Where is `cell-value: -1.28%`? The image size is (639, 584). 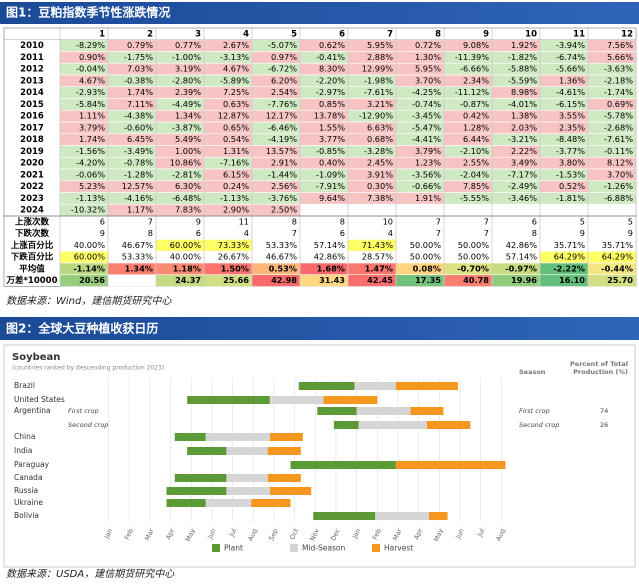 cell-value: -1.28% is located at coordinates (138, 174).